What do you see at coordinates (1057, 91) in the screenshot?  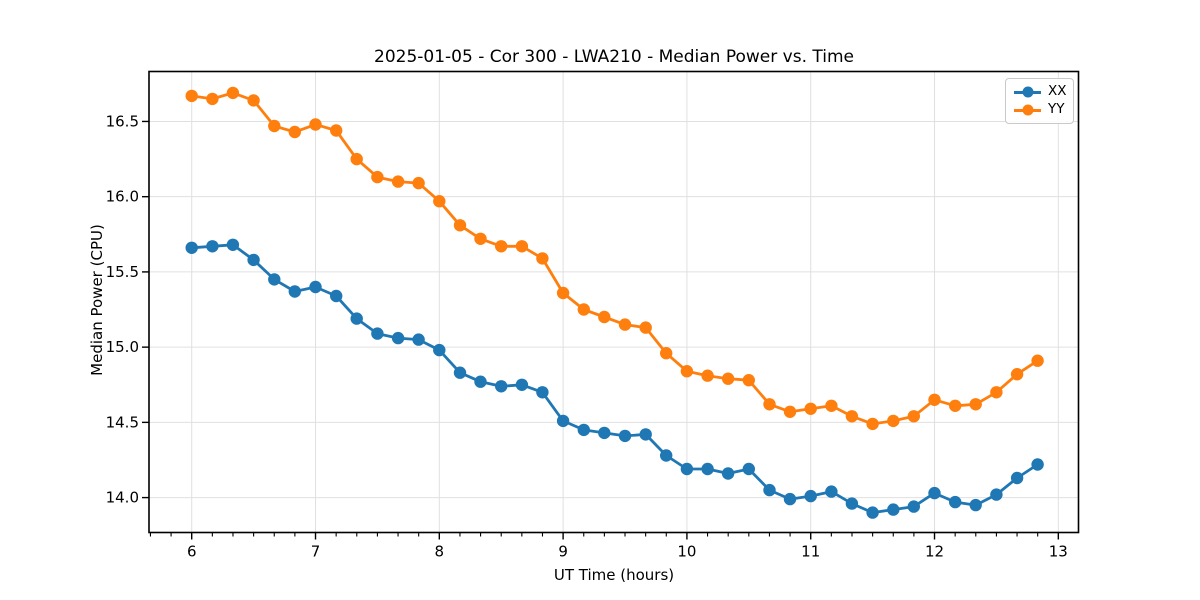 I see `legend-label-xx: XX` at bounding box center [1057, 91].